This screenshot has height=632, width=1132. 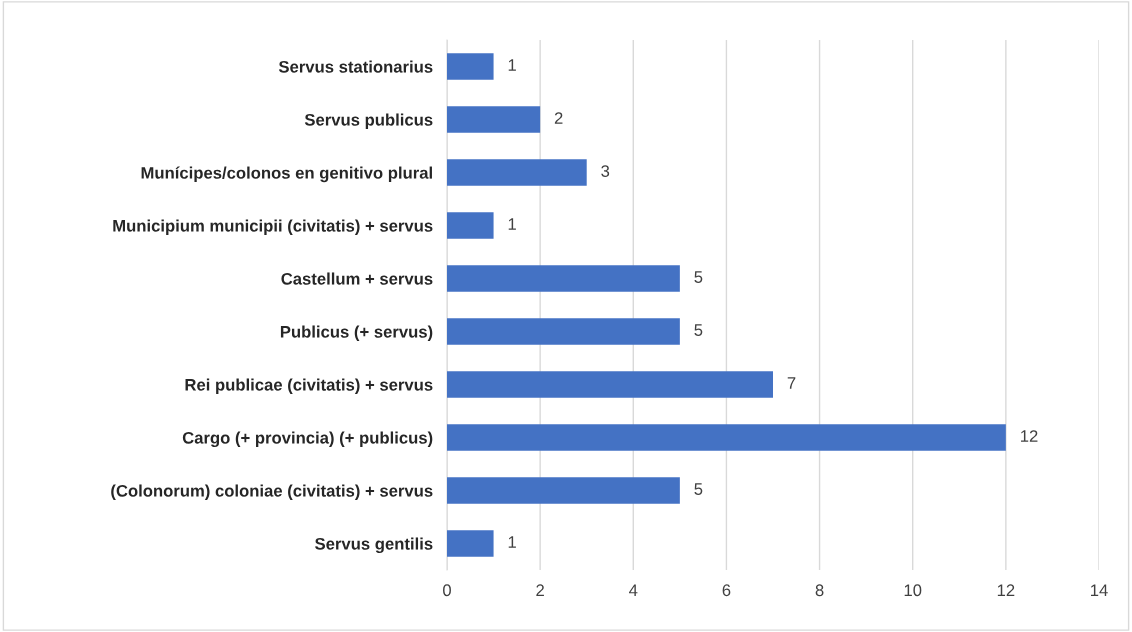 I want to click on y-tick-label: Municipium municipii (civitatis) + servus, so click(x=273, y=227).